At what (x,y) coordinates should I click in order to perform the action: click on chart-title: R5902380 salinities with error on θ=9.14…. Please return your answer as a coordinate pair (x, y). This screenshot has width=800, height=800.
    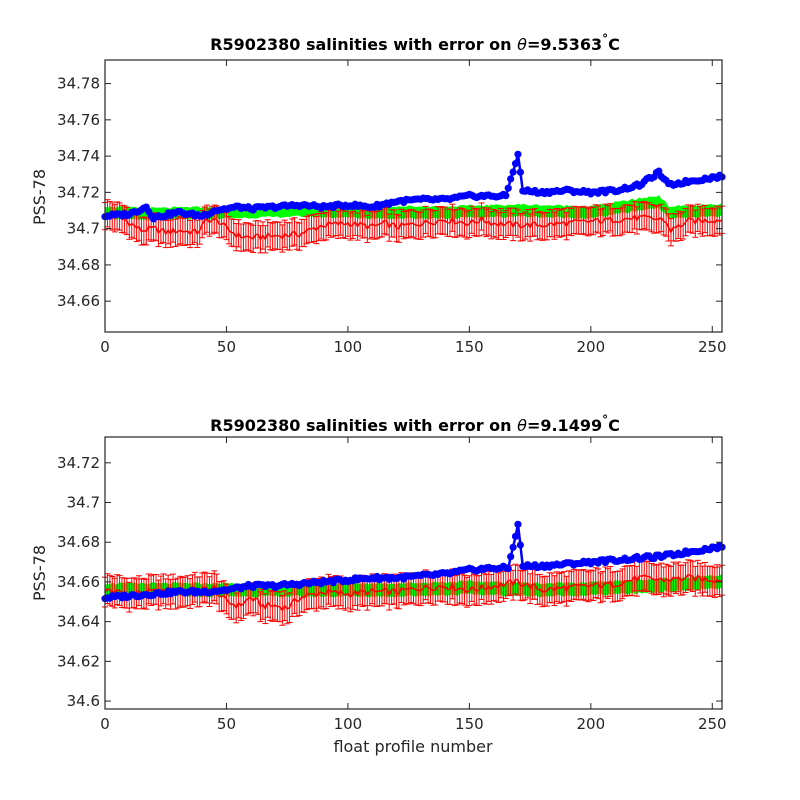
    Looking at the image, I should click on (415, 424).